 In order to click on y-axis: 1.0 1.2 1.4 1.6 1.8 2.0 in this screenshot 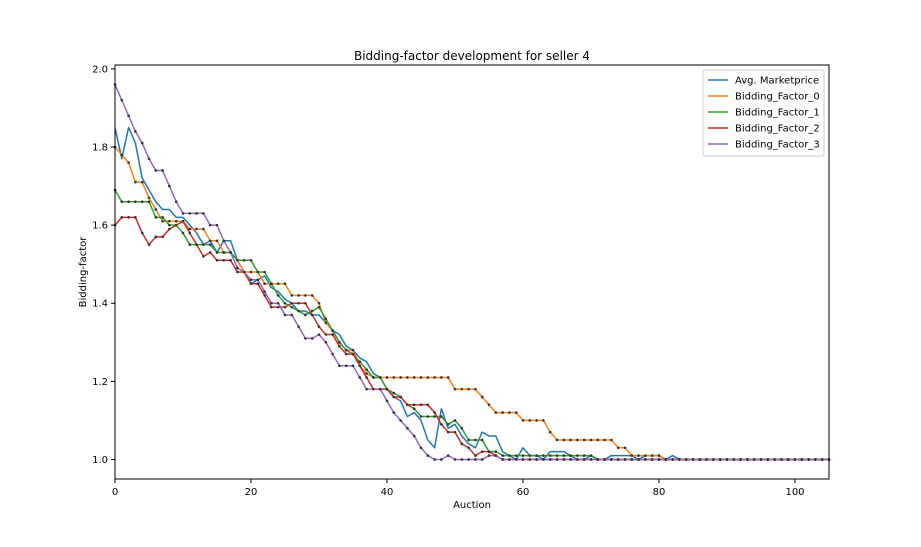, I will do `click(103, 265)`.